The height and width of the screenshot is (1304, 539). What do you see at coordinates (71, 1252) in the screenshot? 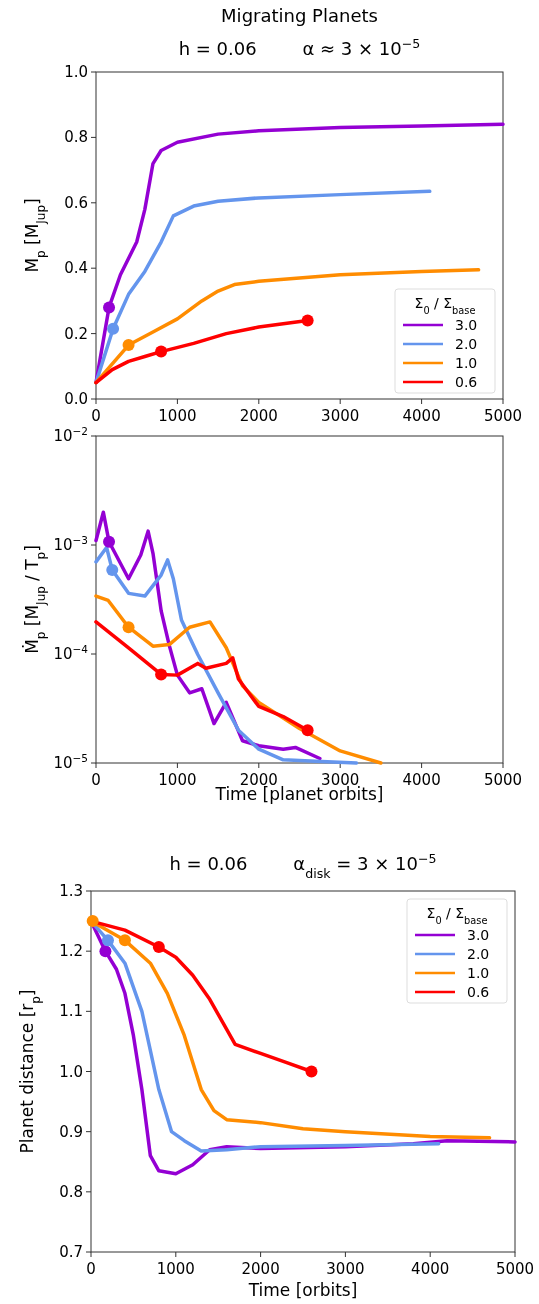
I see `y-tick-label: 0.7` at bounding box center [71, 1252].